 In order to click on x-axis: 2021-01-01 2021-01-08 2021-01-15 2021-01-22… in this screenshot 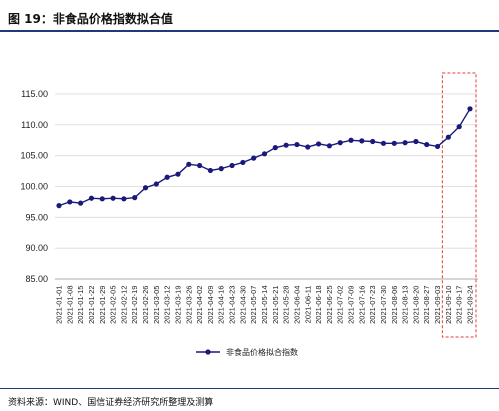, I will do `click(266, 301)`.